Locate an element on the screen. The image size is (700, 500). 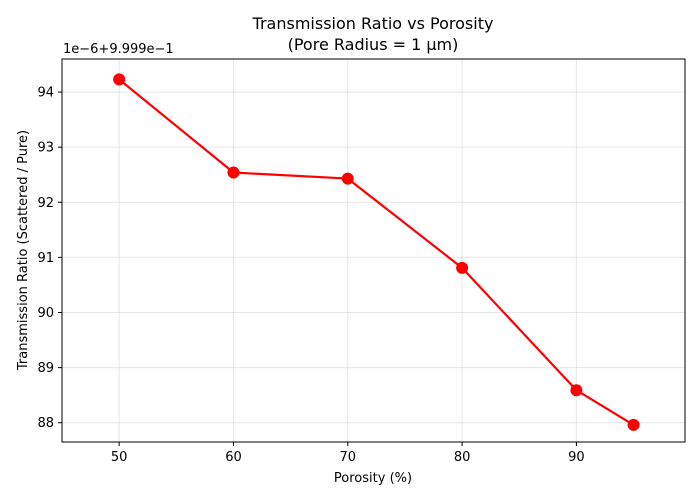
chart-subtitle: (Pore Radius = 1 μm) is located at coordinates (373, 44).